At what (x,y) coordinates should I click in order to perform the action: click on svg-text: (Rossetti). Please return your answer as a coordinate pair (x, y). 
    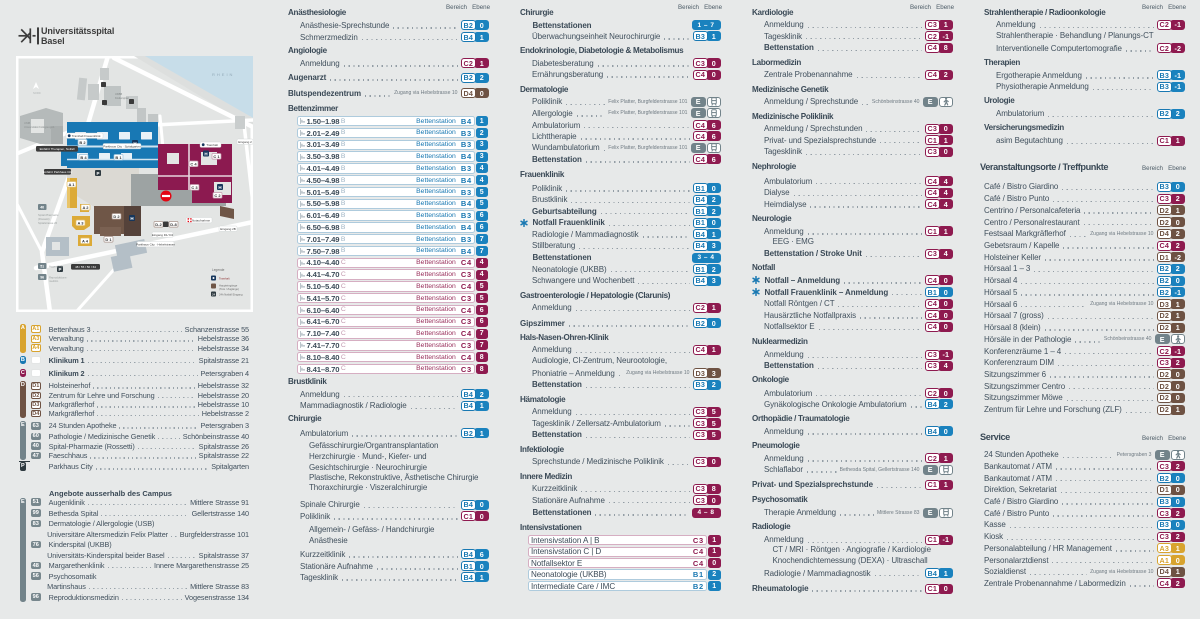
    Looking at the image, I should click on (44, 219).